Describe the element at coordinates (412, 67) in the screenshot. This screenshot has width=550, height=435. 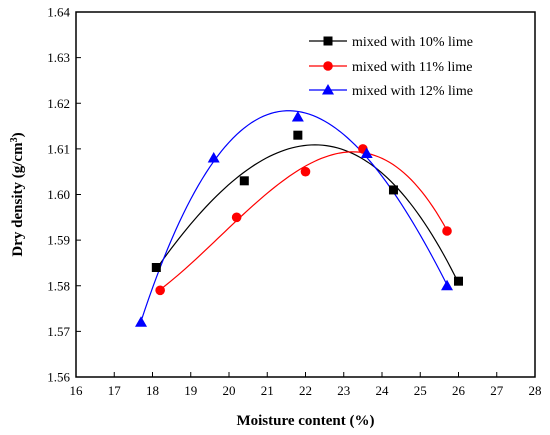
I see `legend-label-11: mixed with 11% lime` at that location.